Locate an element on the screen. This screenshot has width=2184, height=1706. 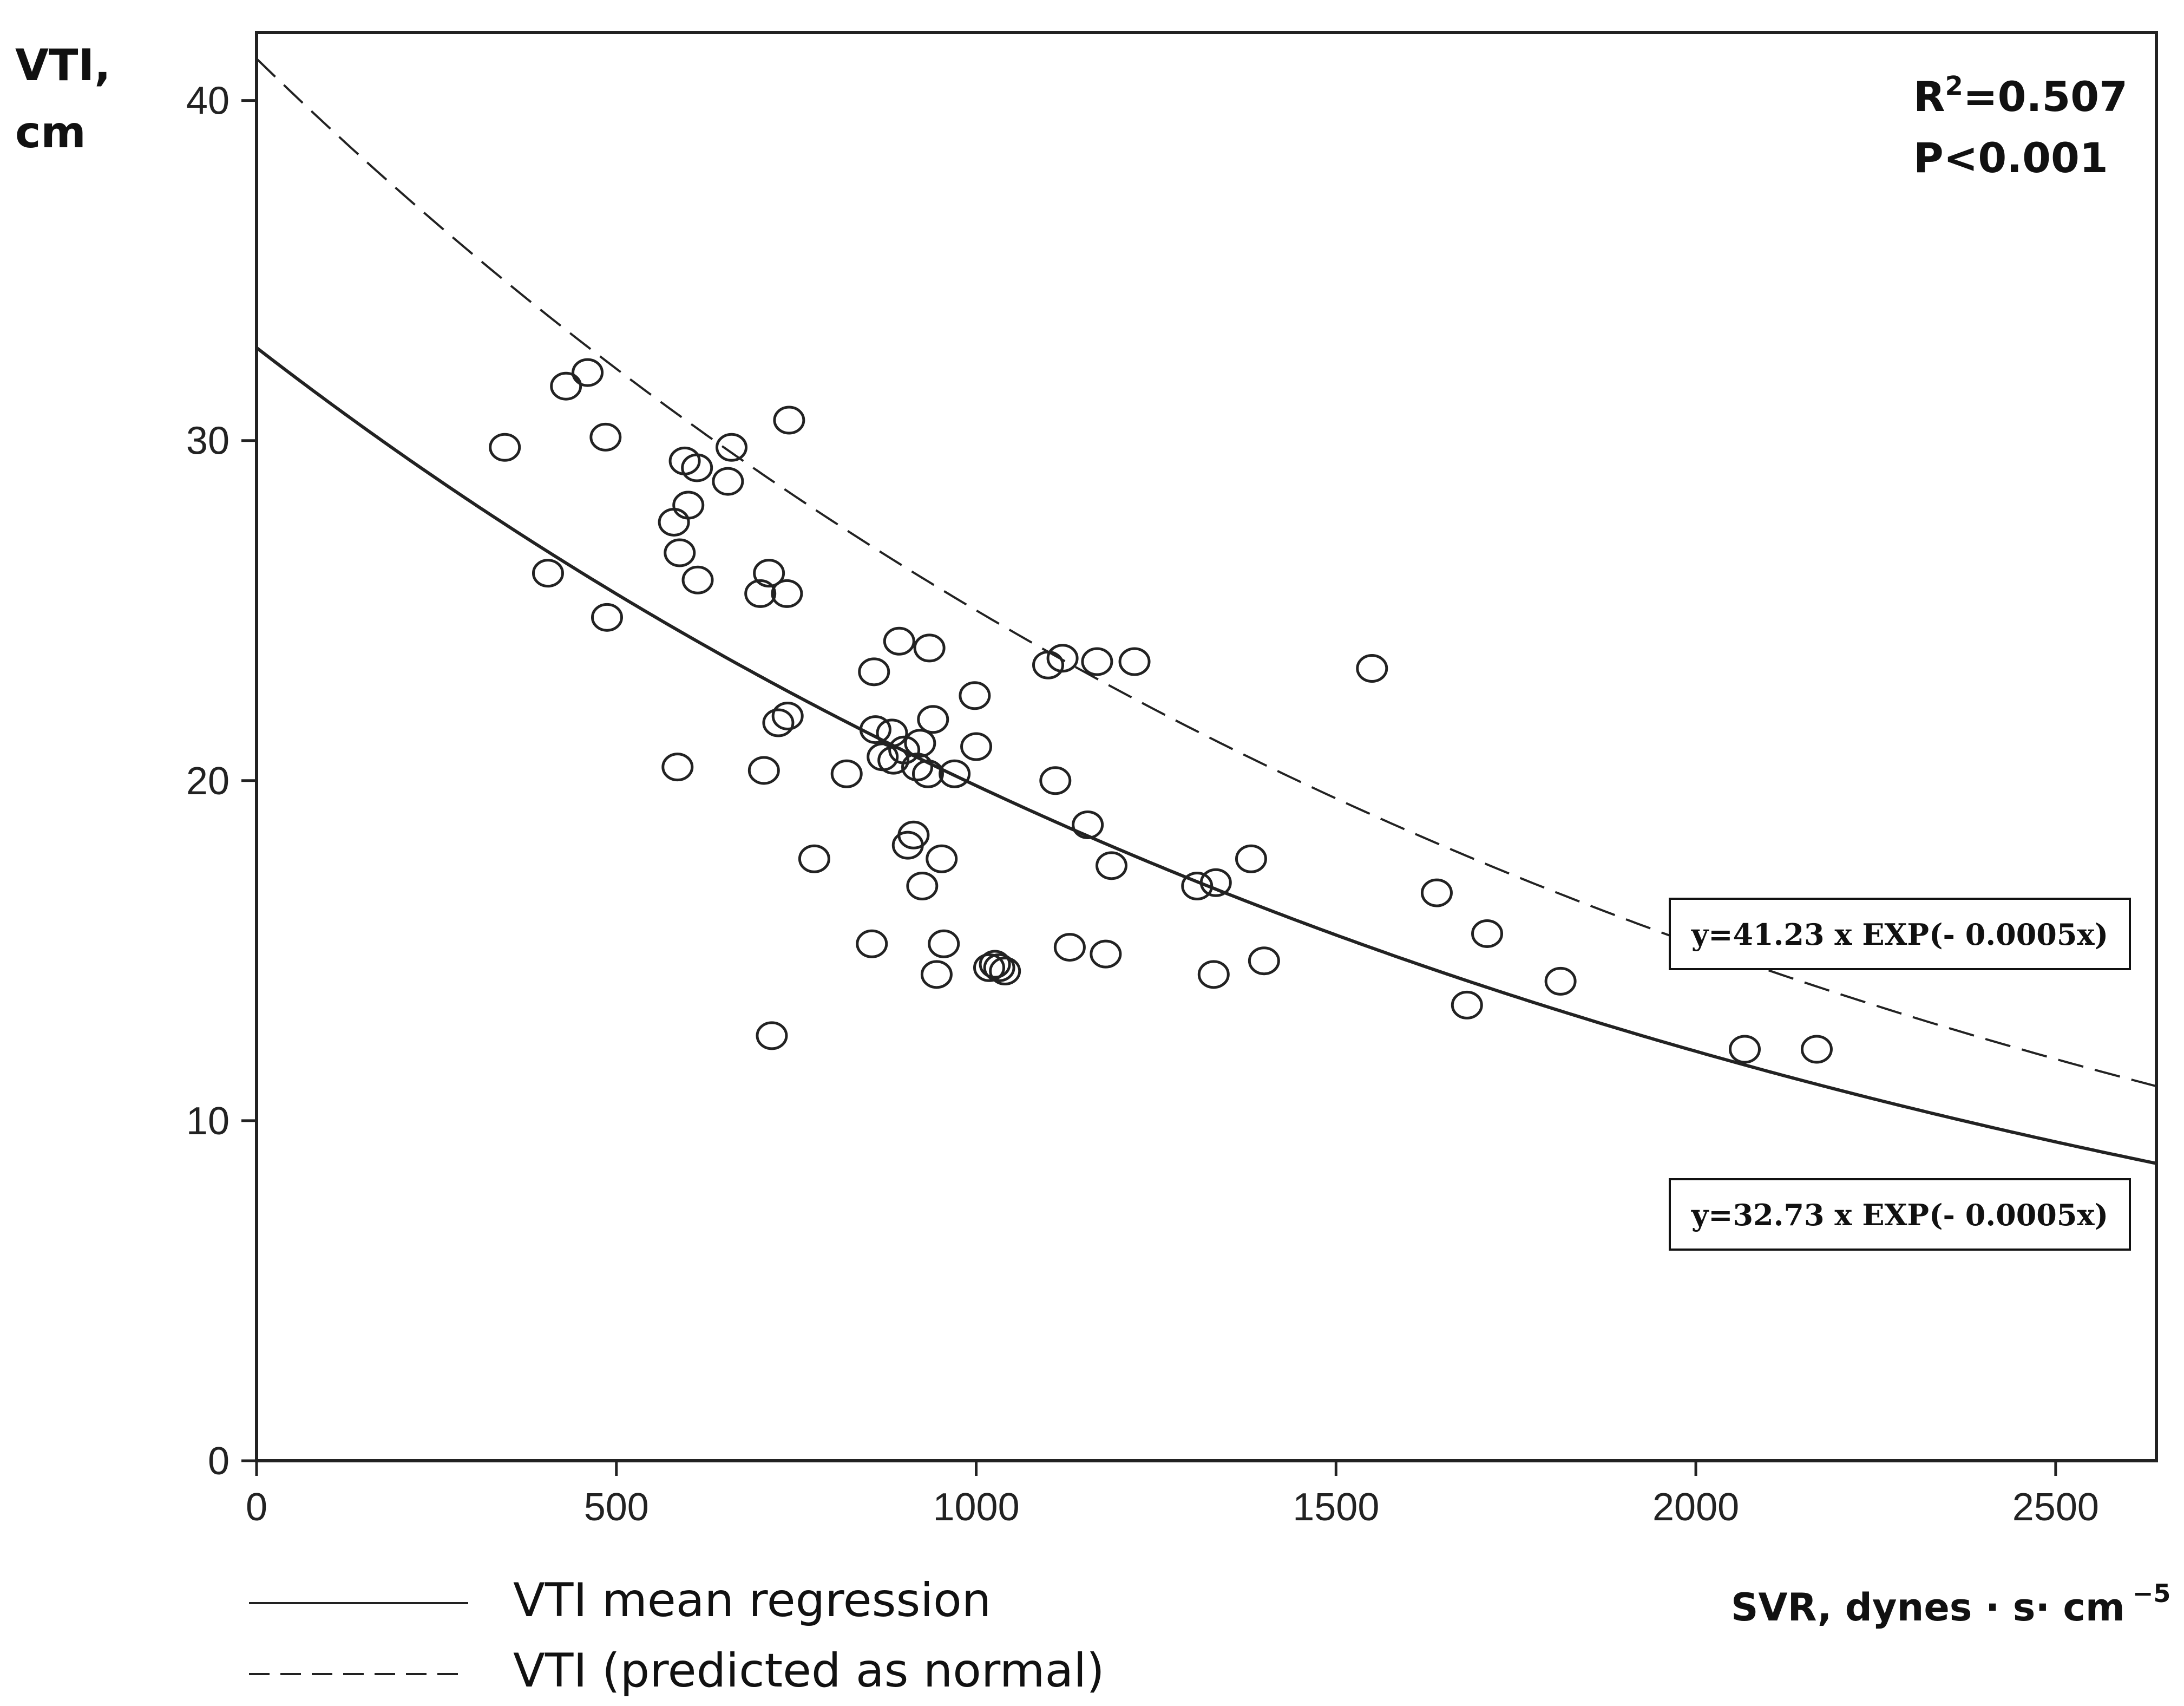
r-squared-prefix: R is located at coordinates (1929, 97).